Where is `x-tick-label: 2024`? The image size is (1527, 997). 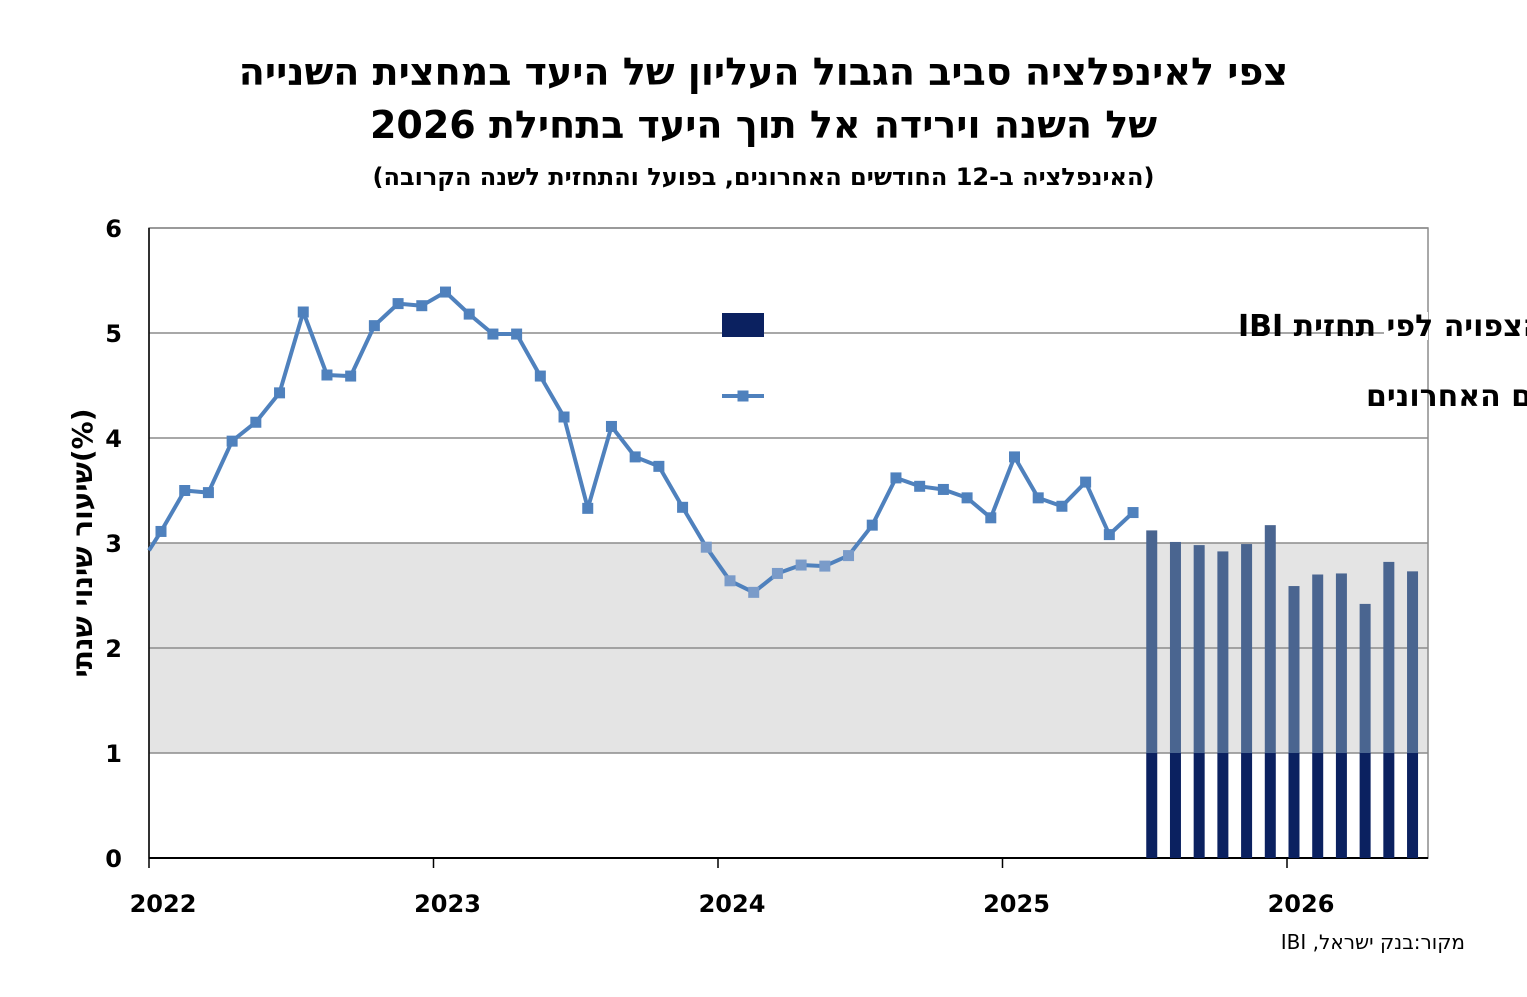
x-tick-label: 2024 is located at coordinates (732, 904).